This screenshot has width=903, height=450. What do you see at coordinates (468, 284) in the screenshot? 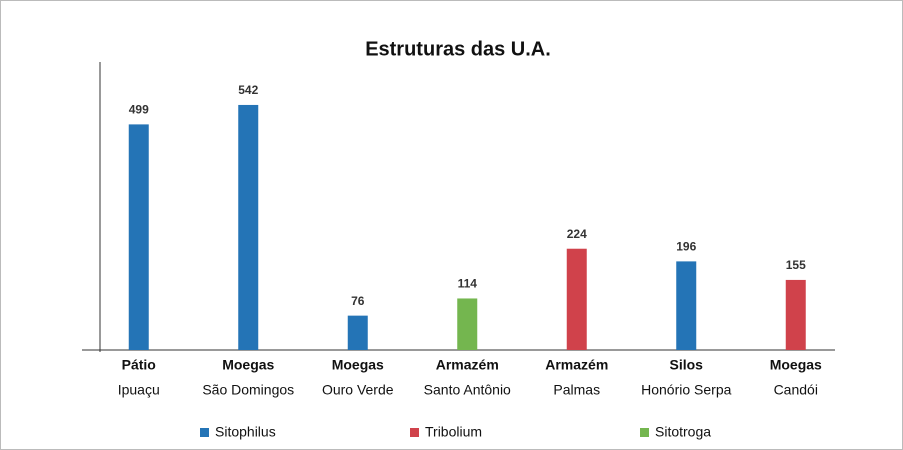
I see `value-label: 114` at bounding box center [468, 284].